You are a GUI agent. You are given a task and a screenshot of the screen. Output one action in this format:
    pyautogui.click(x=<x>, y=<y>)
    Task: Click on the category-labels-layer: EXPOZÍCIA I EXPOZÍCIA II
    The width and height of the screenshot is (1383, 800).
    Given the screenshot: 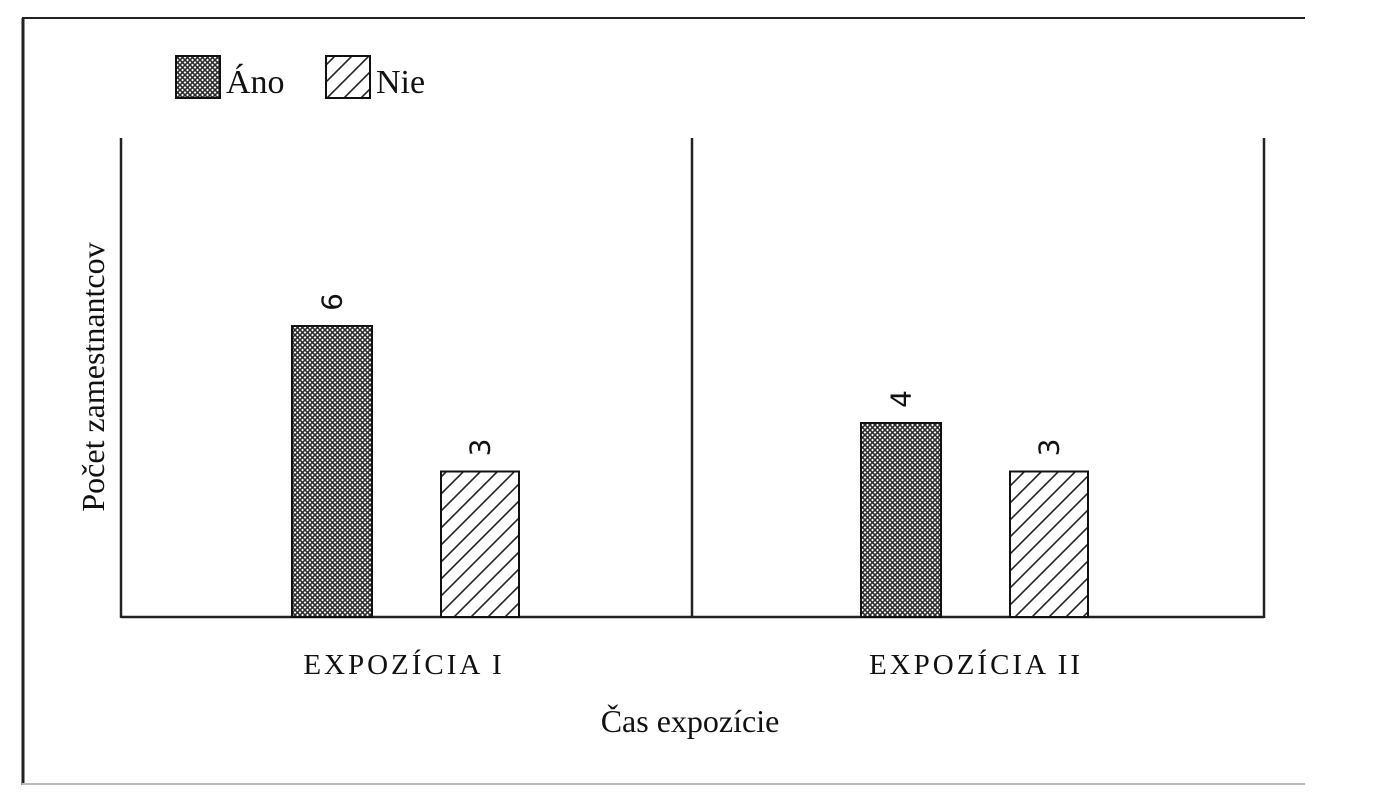 What is the action you would take?
    pyautogui.click(x=693, y=664)
    